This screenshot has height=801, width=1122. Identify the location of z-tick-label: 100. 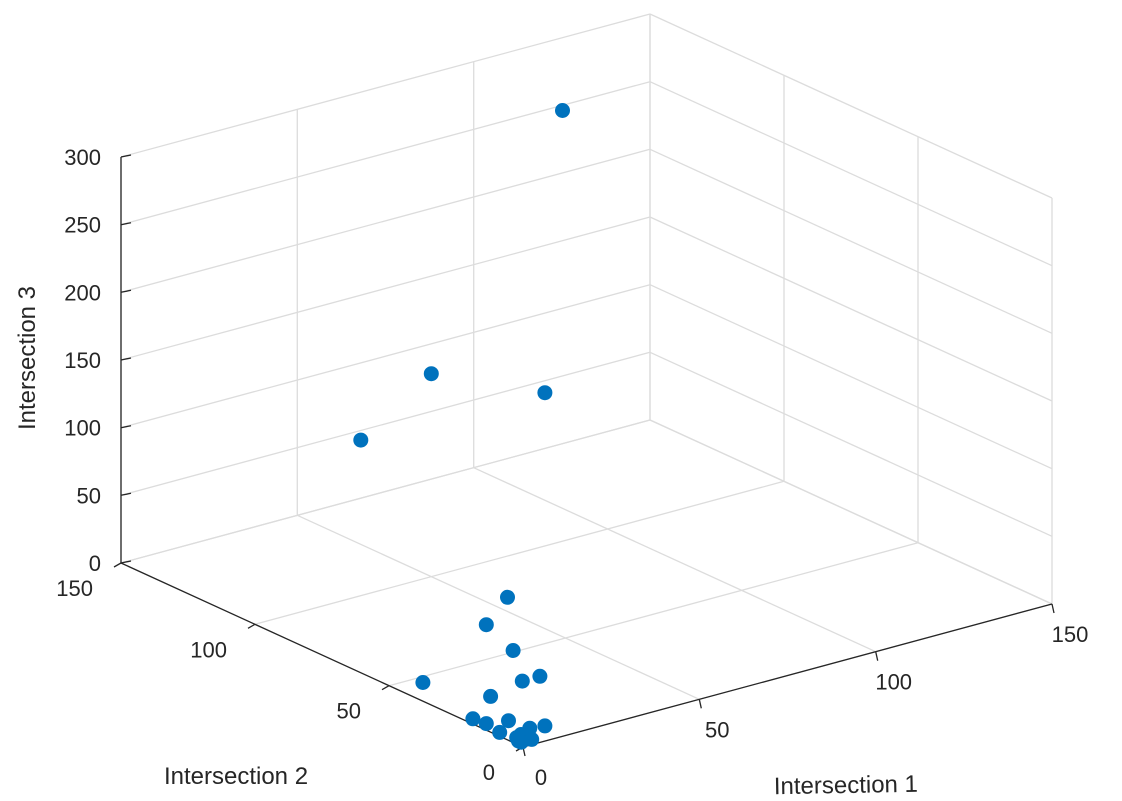
(82, 428).